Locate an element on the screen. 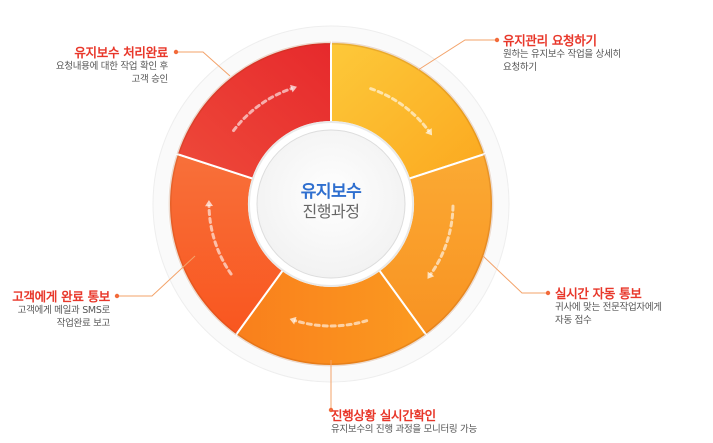 This screenshot has height=443, width=713. step-1-title: 유지관리 요청하기 is located at coordinates (550, 40).